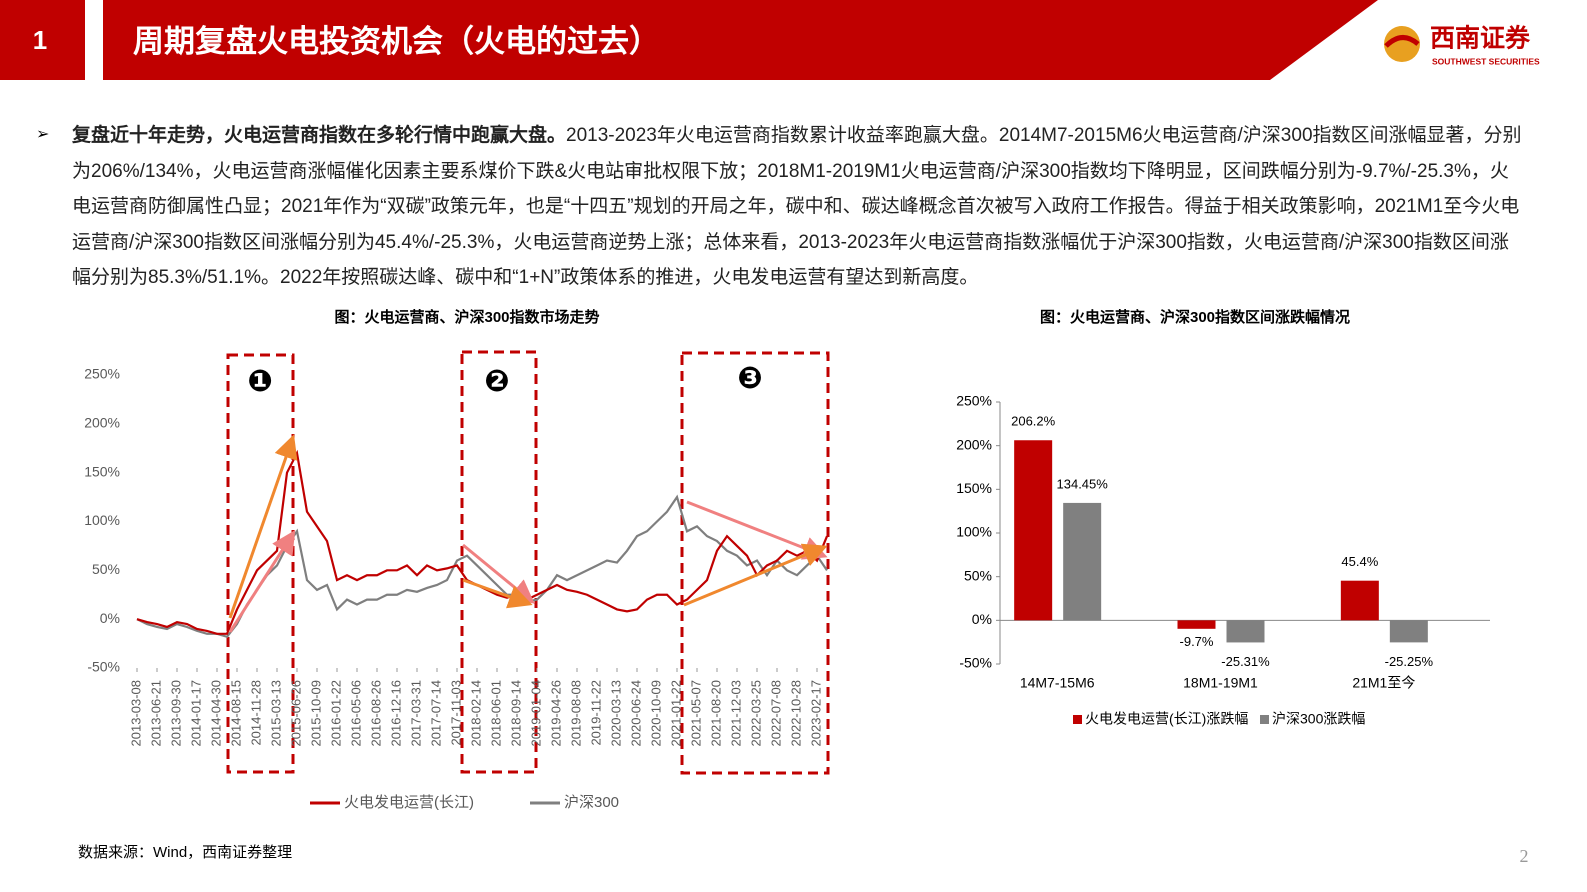 The width and height of the screenshot is (1587, 892). What do you see at coordinates (1083, 483) in the screenshot?
I see `data-label: 134.45%` at bounding box center [1083, 483].